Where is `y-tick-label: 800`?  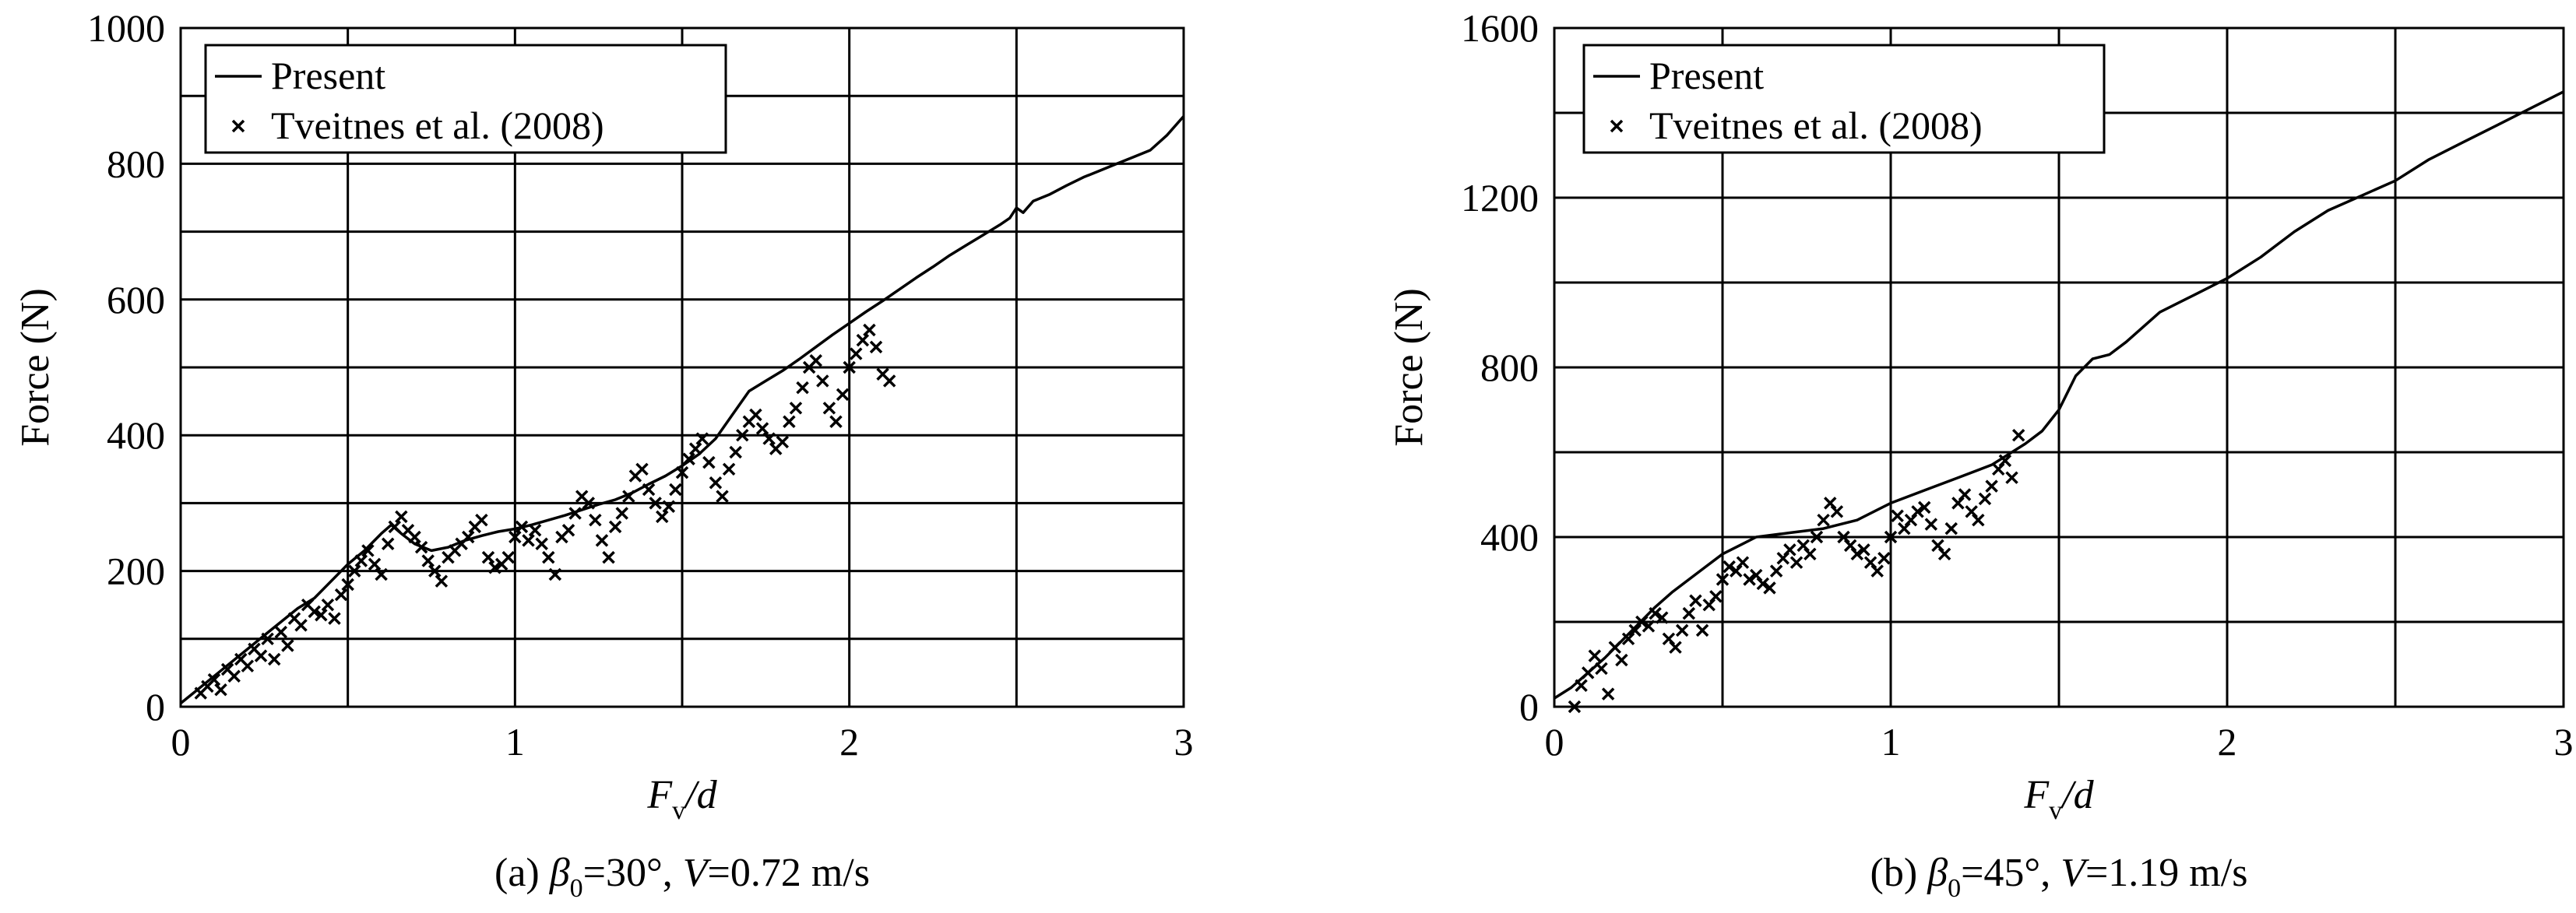
y-tick-label: 800 is located at coordinates (1509, 367).